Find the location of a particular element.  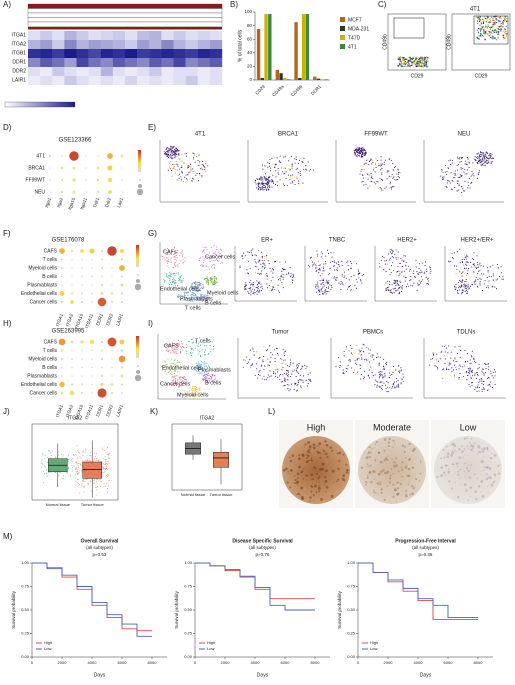

col-label: DDR1 is located at coordinates (99, 320).